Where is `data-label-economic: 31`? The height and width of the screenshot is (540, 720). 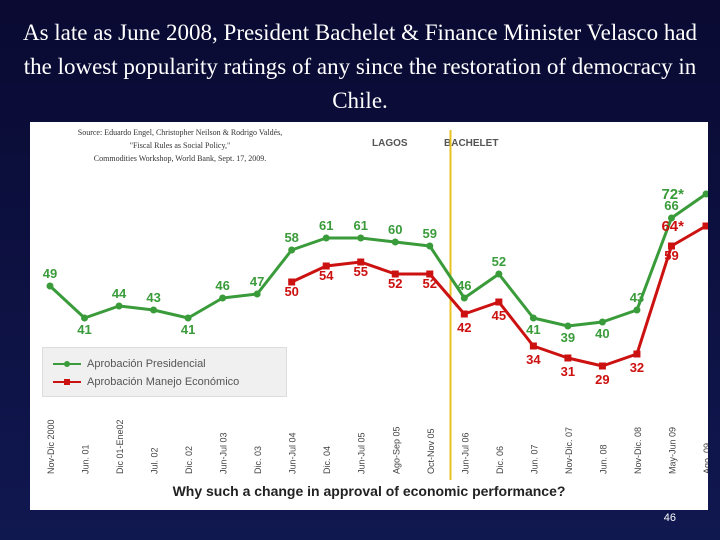
data-label-economic: 31 is located at coordinates (568, 371).